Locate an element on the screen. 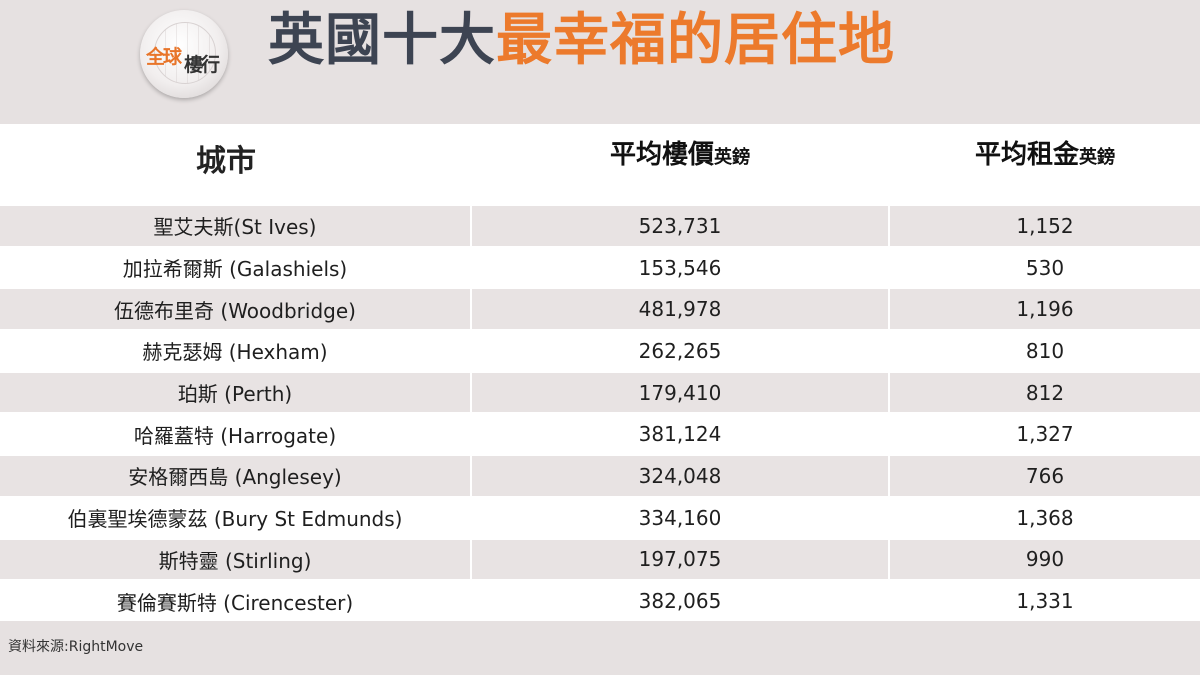  price-cell: 334,160 is located at coordinates (679, 517).